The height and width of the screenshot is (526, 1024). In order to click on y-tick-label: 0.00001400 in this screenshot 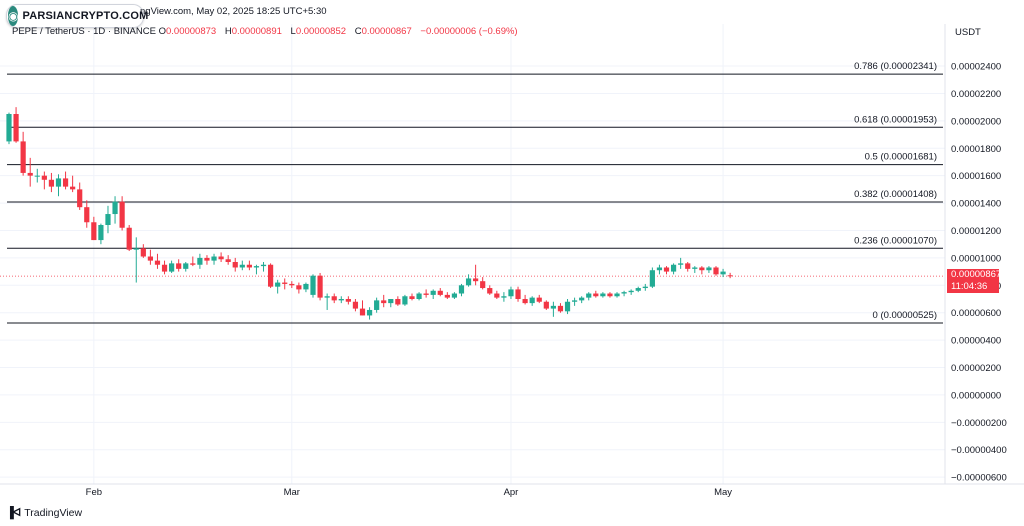, I will do `click(976, 204)`.